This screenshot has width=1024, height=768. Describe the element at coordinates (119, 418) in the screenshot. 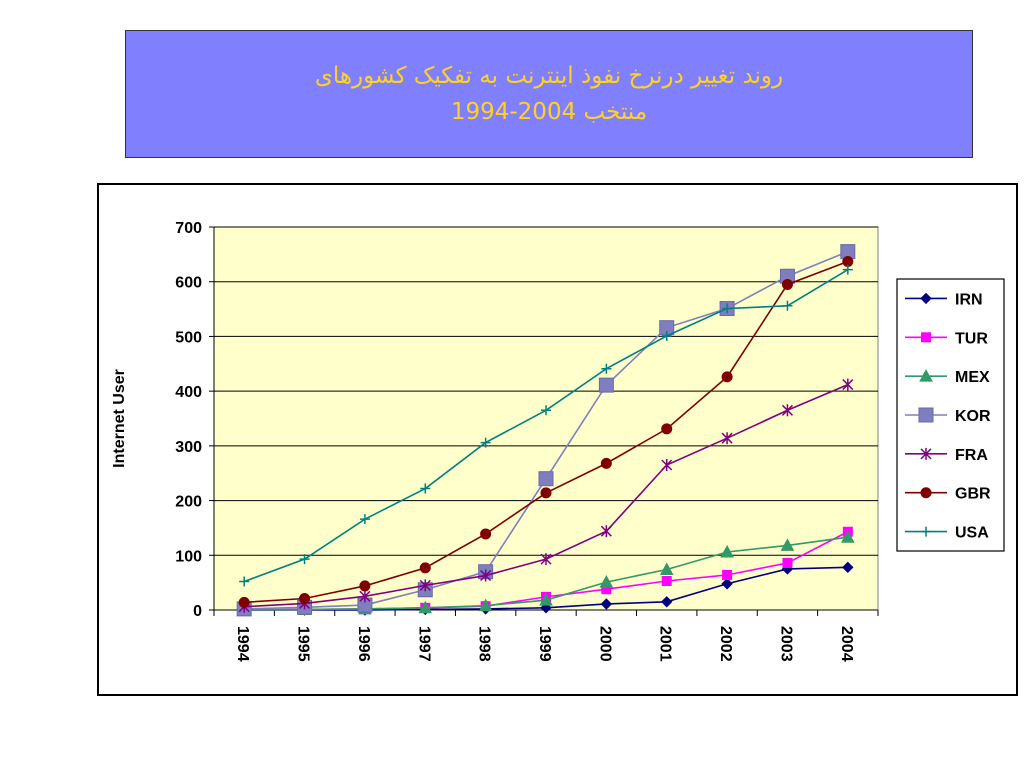

I see `y-axis-label: Internet User` at that location.